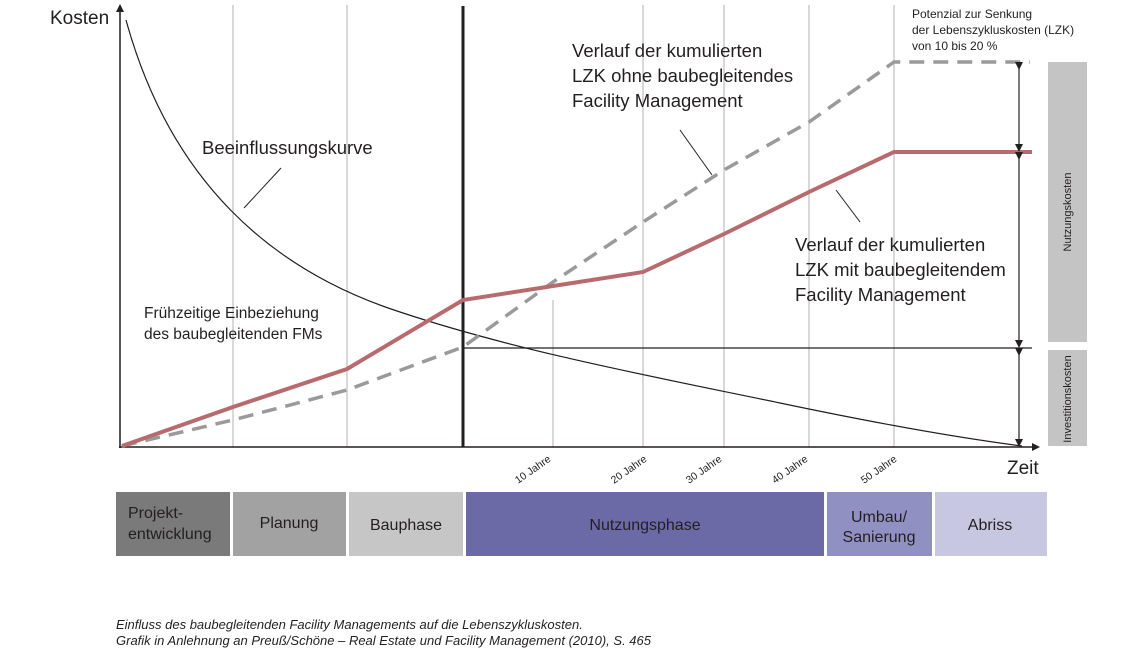  I want to click on with-fm-label-line1: Verlauf der kumulierten, so click(890, 244).